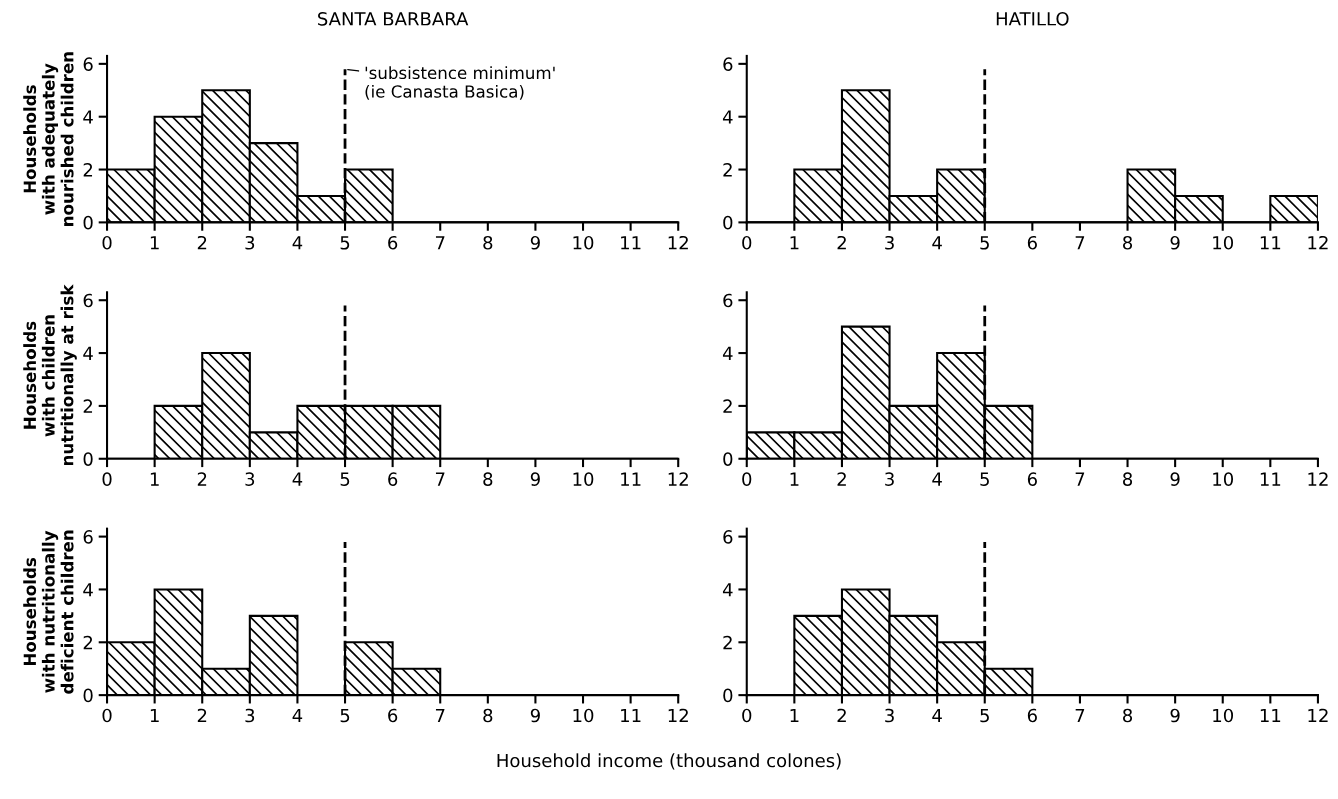  What do you see at coordinates (460, 83) in the screenshot?
I see `ref-line-label: 'subsistence minimum' (ie Canasta Basica)` at bounding box center [460, 83].